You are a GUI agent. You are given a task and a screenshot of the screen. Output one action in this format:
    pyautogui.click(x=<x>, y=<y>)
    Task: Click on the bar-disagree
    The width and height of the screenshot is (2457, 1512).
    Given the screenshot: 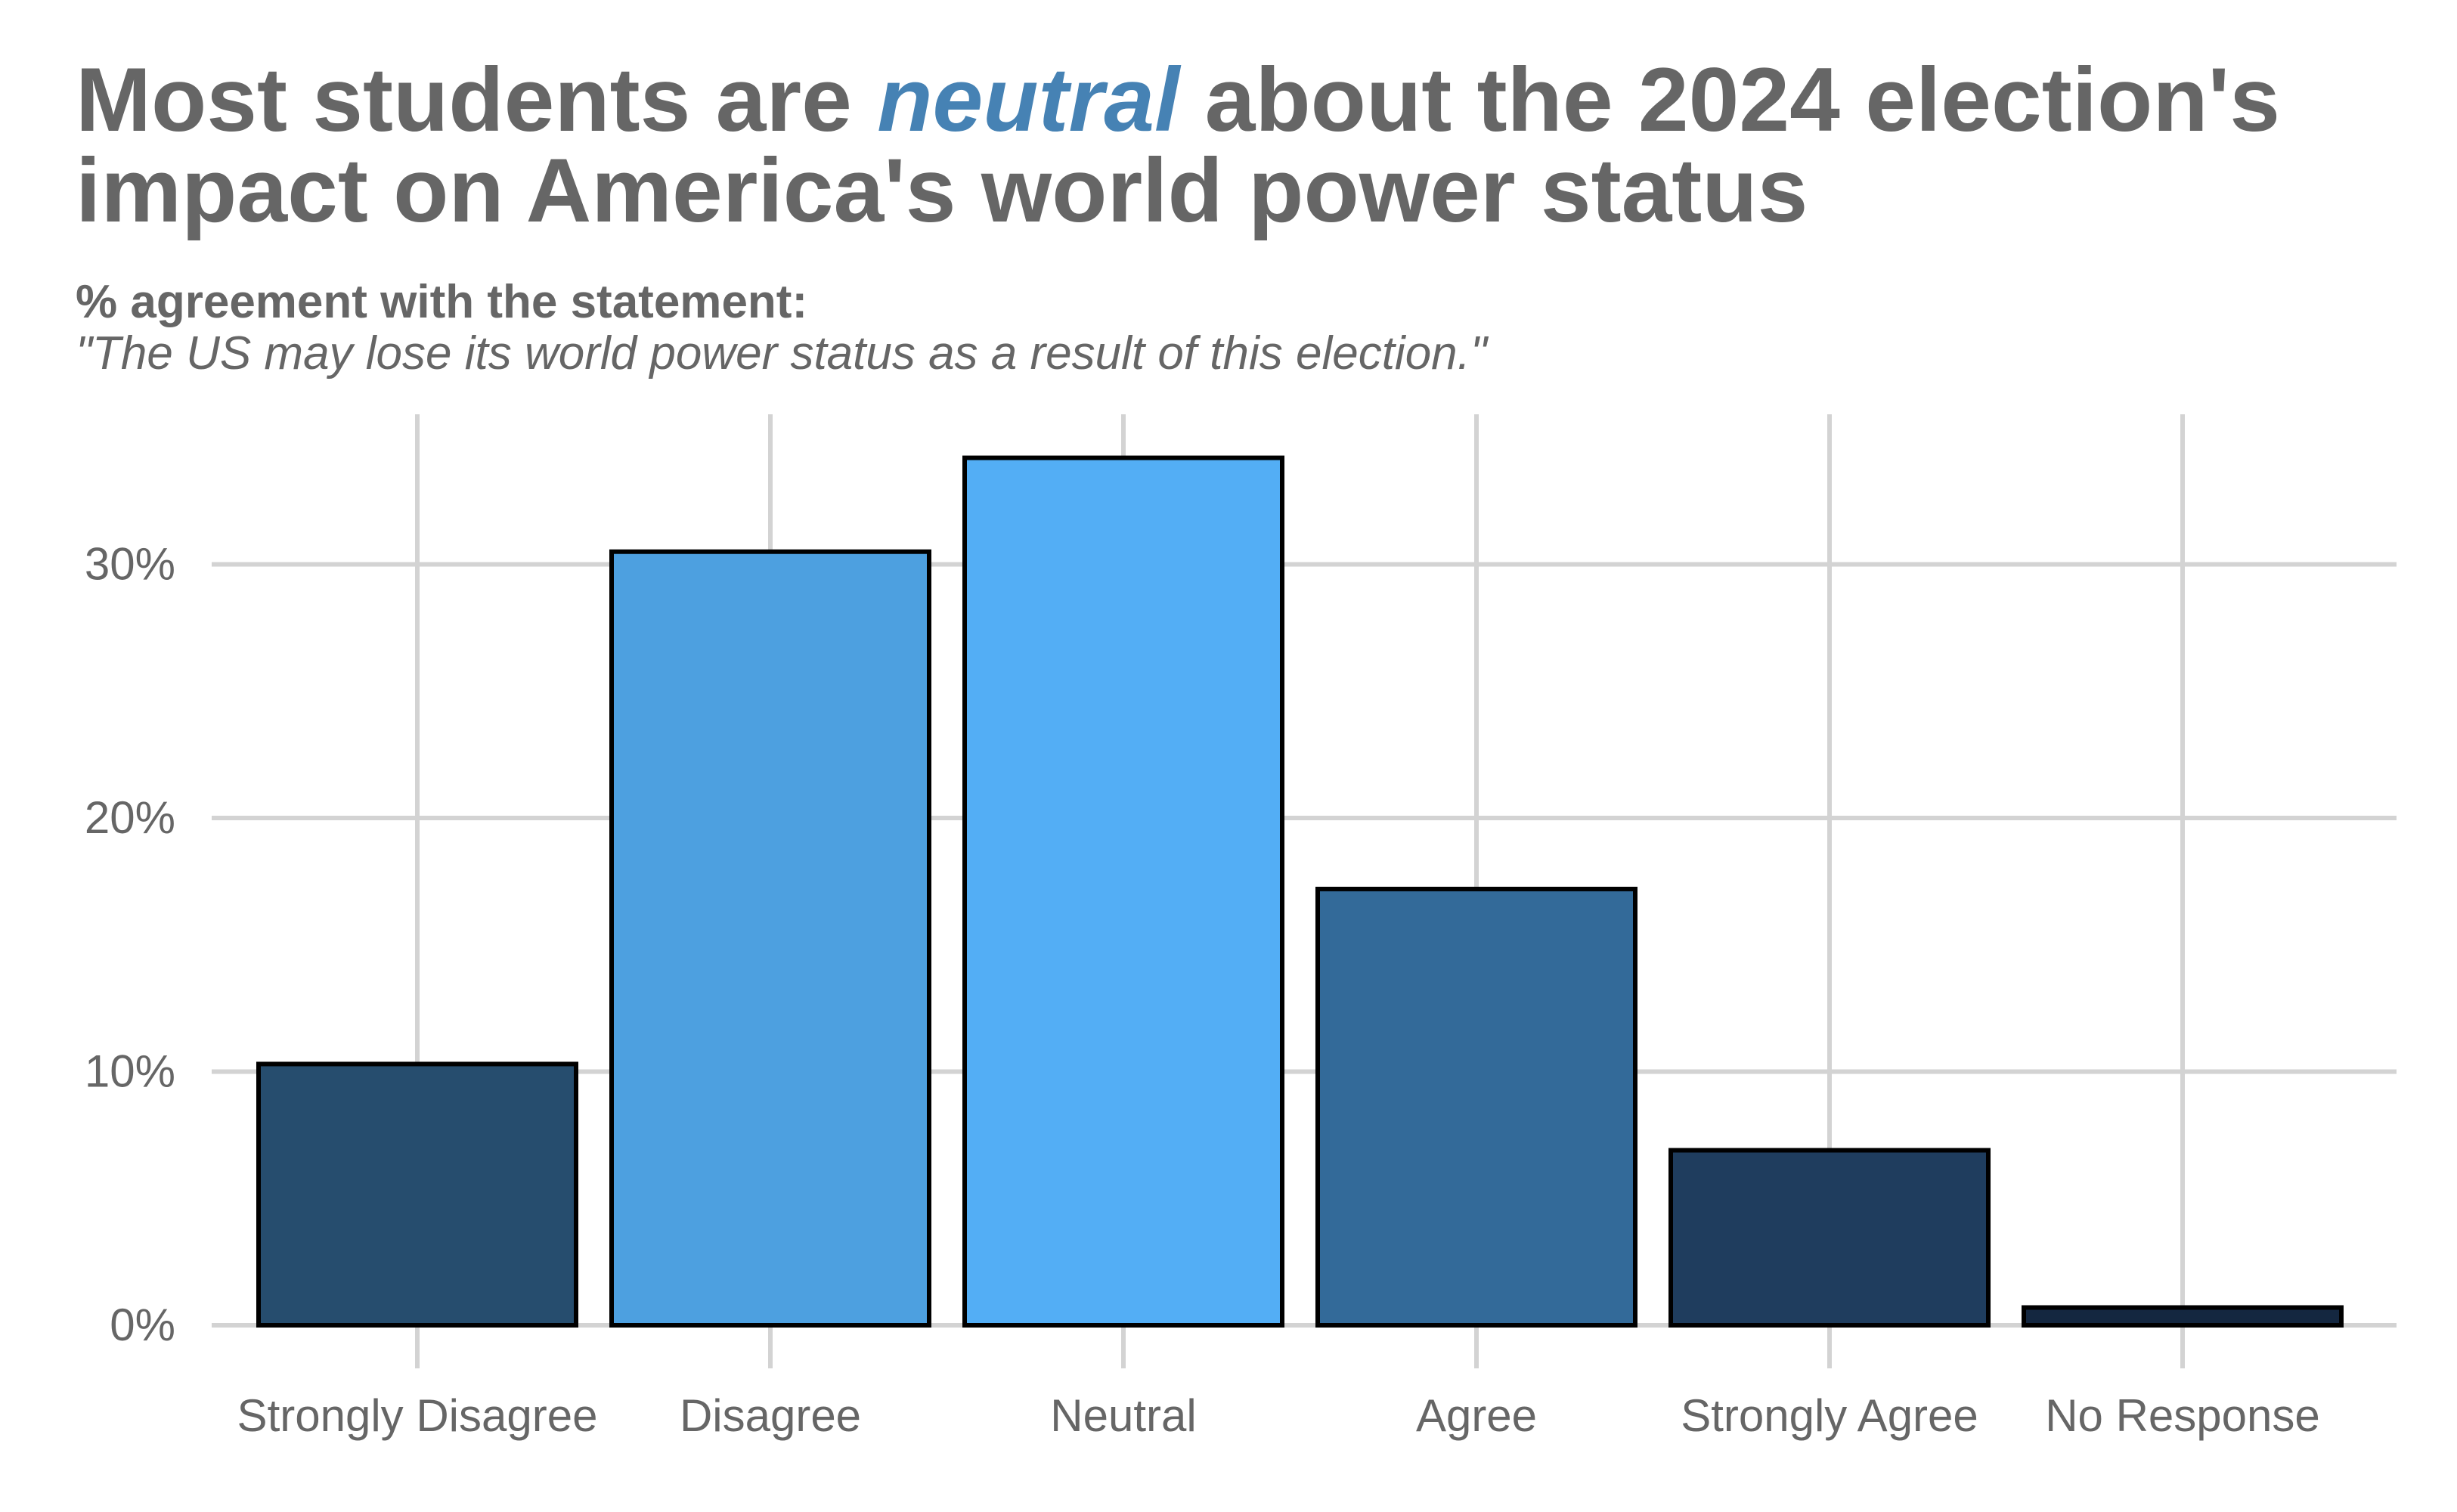 What is the action you would take?
    pyautogui.click(x=770, y=938)
    